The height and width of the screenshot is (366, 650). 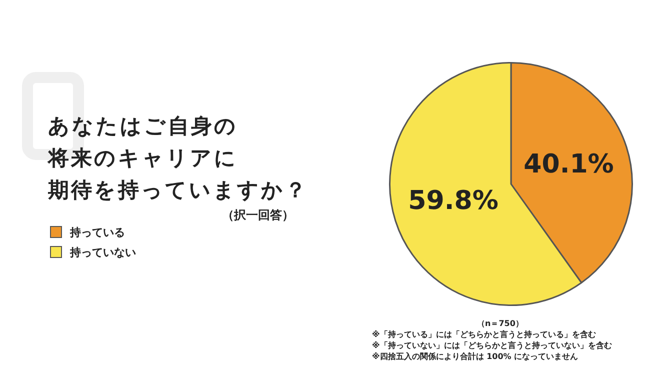 What do you see at coordinates (178, 158) in the screenshot?
I see `text: あなたはご自身の将来のキャリアに期待を持っていますか？` at bounding box center [178, 158].